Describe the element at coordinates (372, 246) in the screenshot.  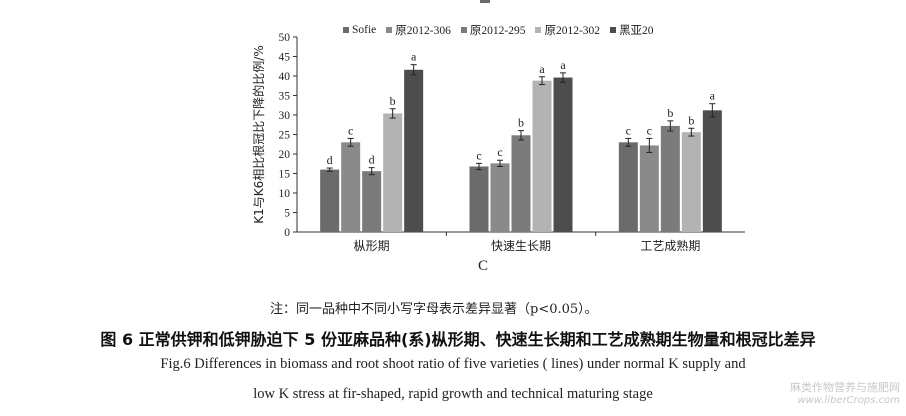
I see `x-tick-label: 枞形期` at that location.